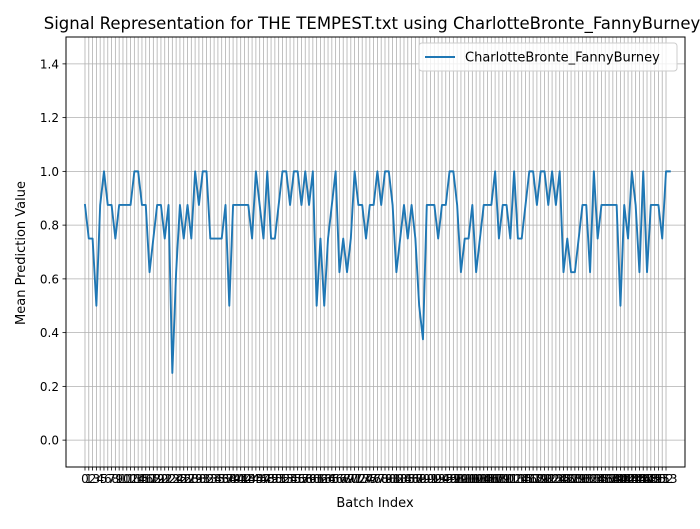  I want to click on x-tick-label: 125, so click(559, 479).